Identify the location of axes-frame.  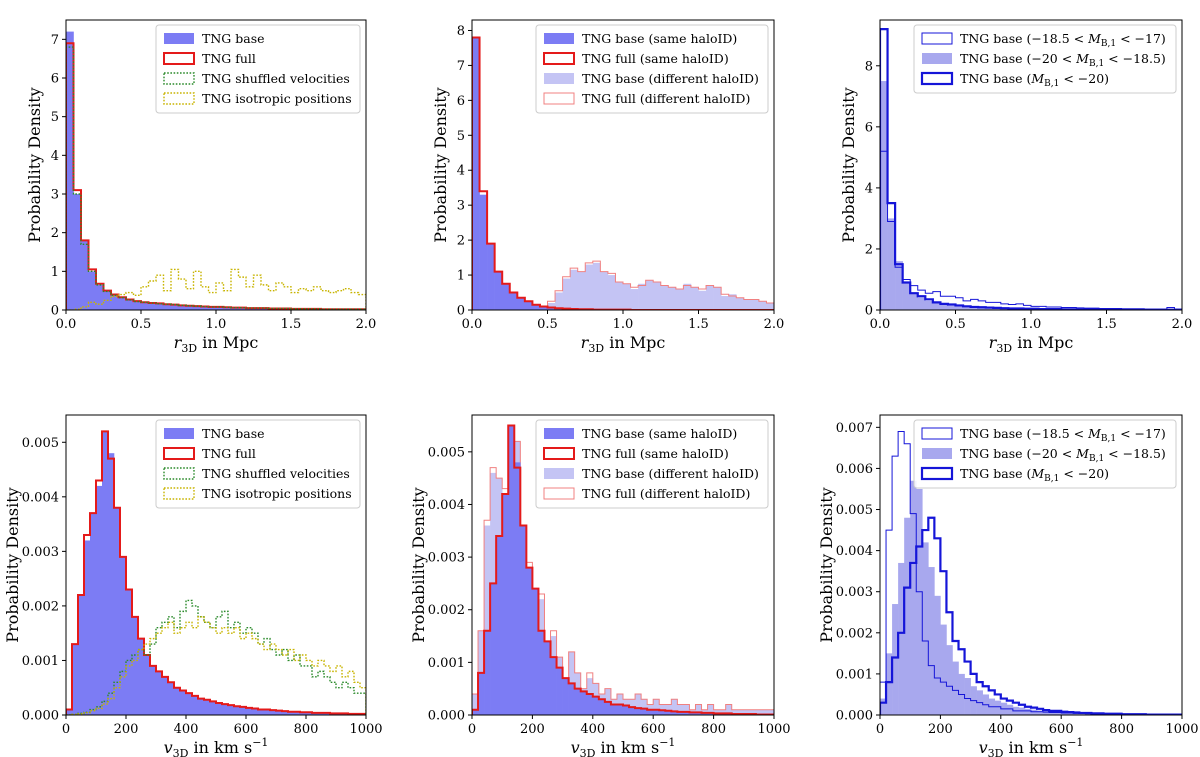
(216, 565).